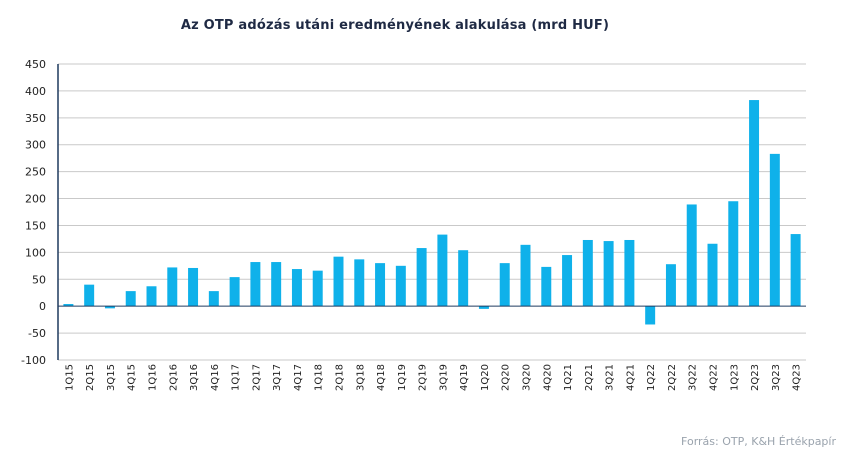 The height and width of the screenshot is (476, 850). Describe the element at coordinates (421, 277) in the screenshot. I see `bar-2Q19` at that location.